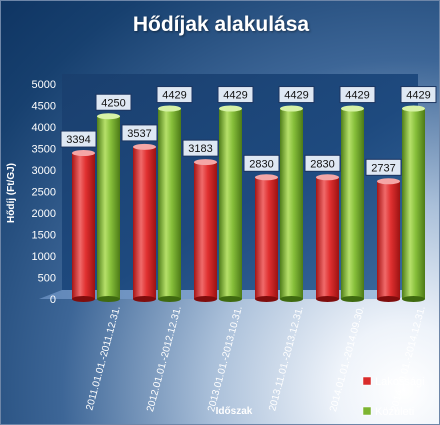 The width and height of the screenshot is (440, 425). I want to click on x-category-label: 2013.11.01.-2013.12.31., so click(286, 358).